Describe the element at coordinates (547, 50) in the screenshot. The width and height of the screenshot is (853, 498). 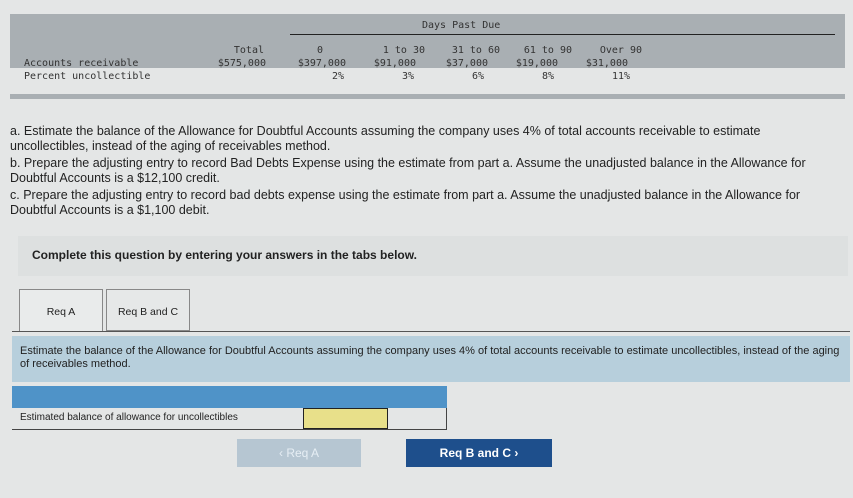
I see `col-header: 61 to 90` at that location.